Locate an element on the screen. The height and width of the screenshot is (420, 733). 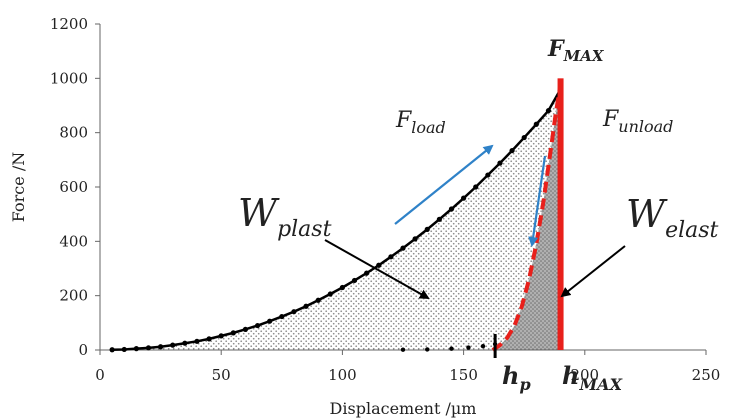
annotation-h-p: hp is located at coordinates (516, 377).